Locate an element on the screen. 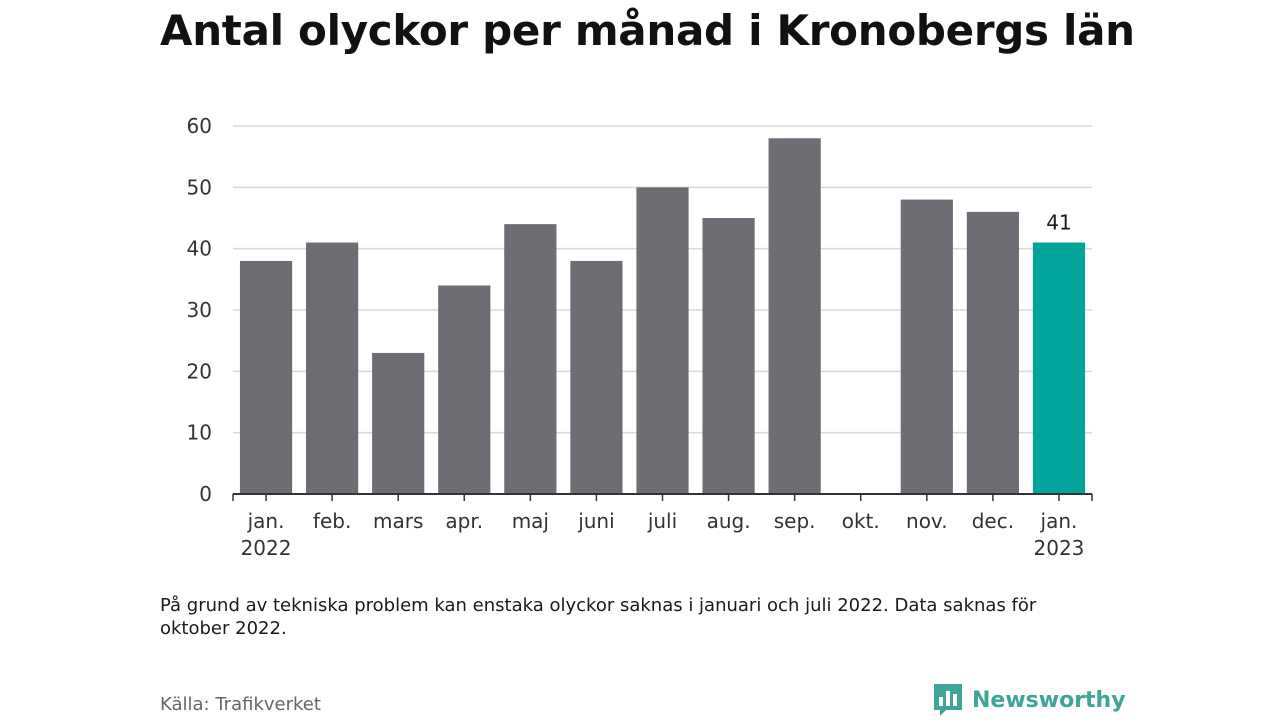  y-tick-label: 30 is located at coordinates (199, 310).